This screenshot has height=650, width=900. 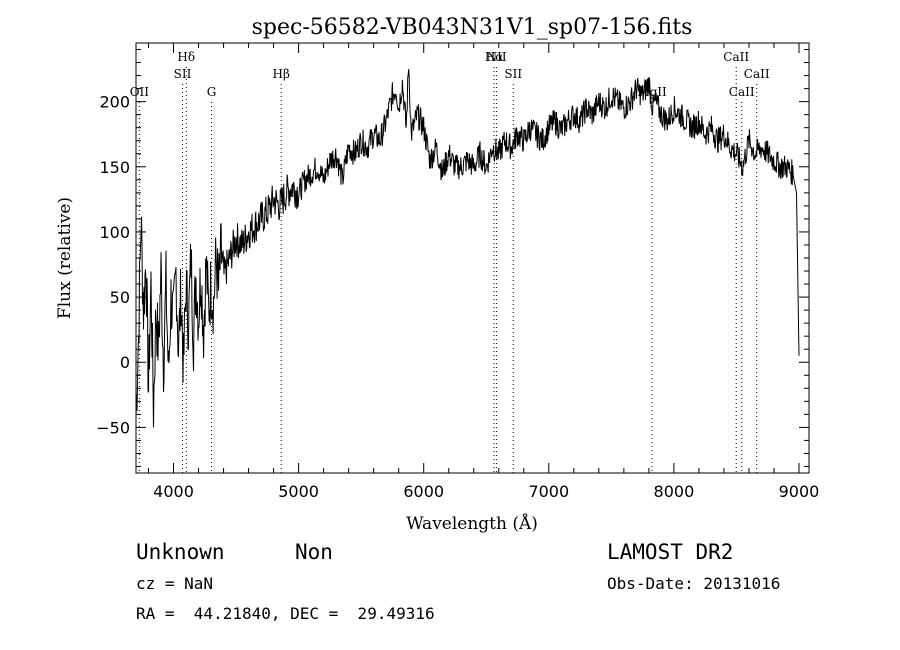 I want to click on y-tick-label: −50, so click(x=113, y=427).